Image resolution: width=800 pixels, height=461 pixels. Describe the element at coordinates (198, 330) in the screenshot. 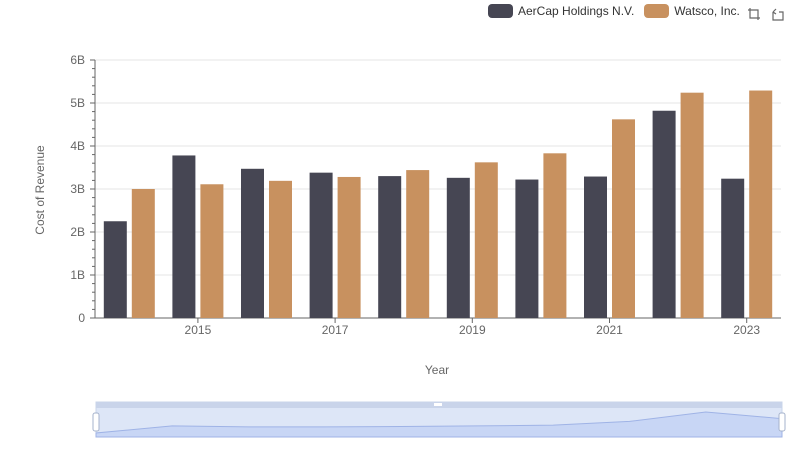

I see `x-tick-label: 2015` at that location.